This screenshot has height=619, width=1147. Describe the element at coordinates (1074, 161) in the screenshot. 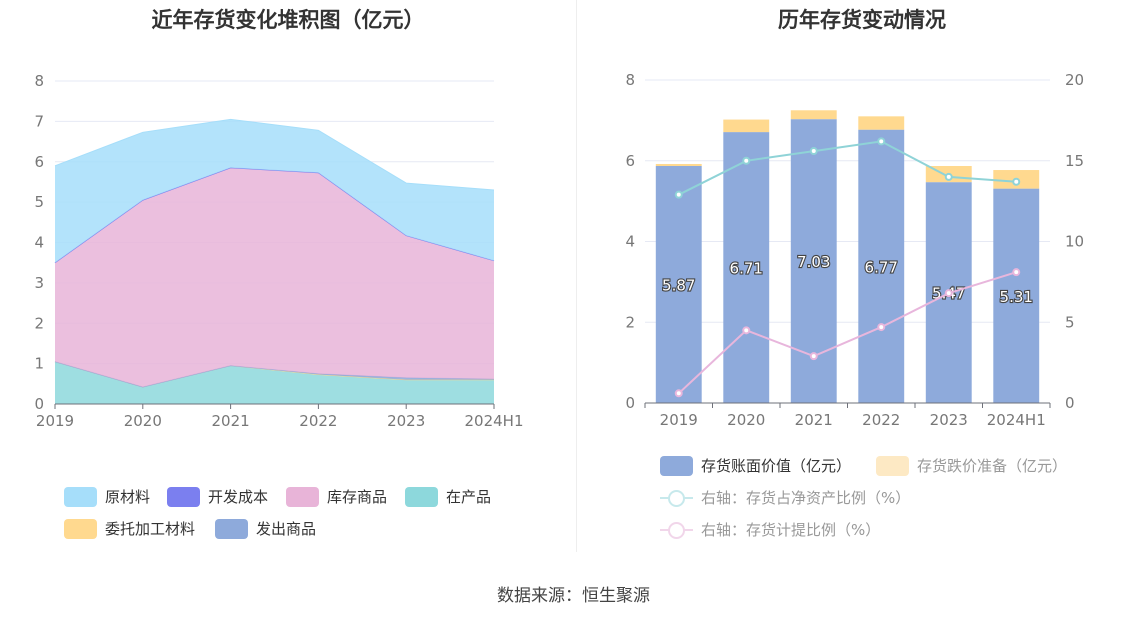

I see `y-right-tick-label: 15` at that location.